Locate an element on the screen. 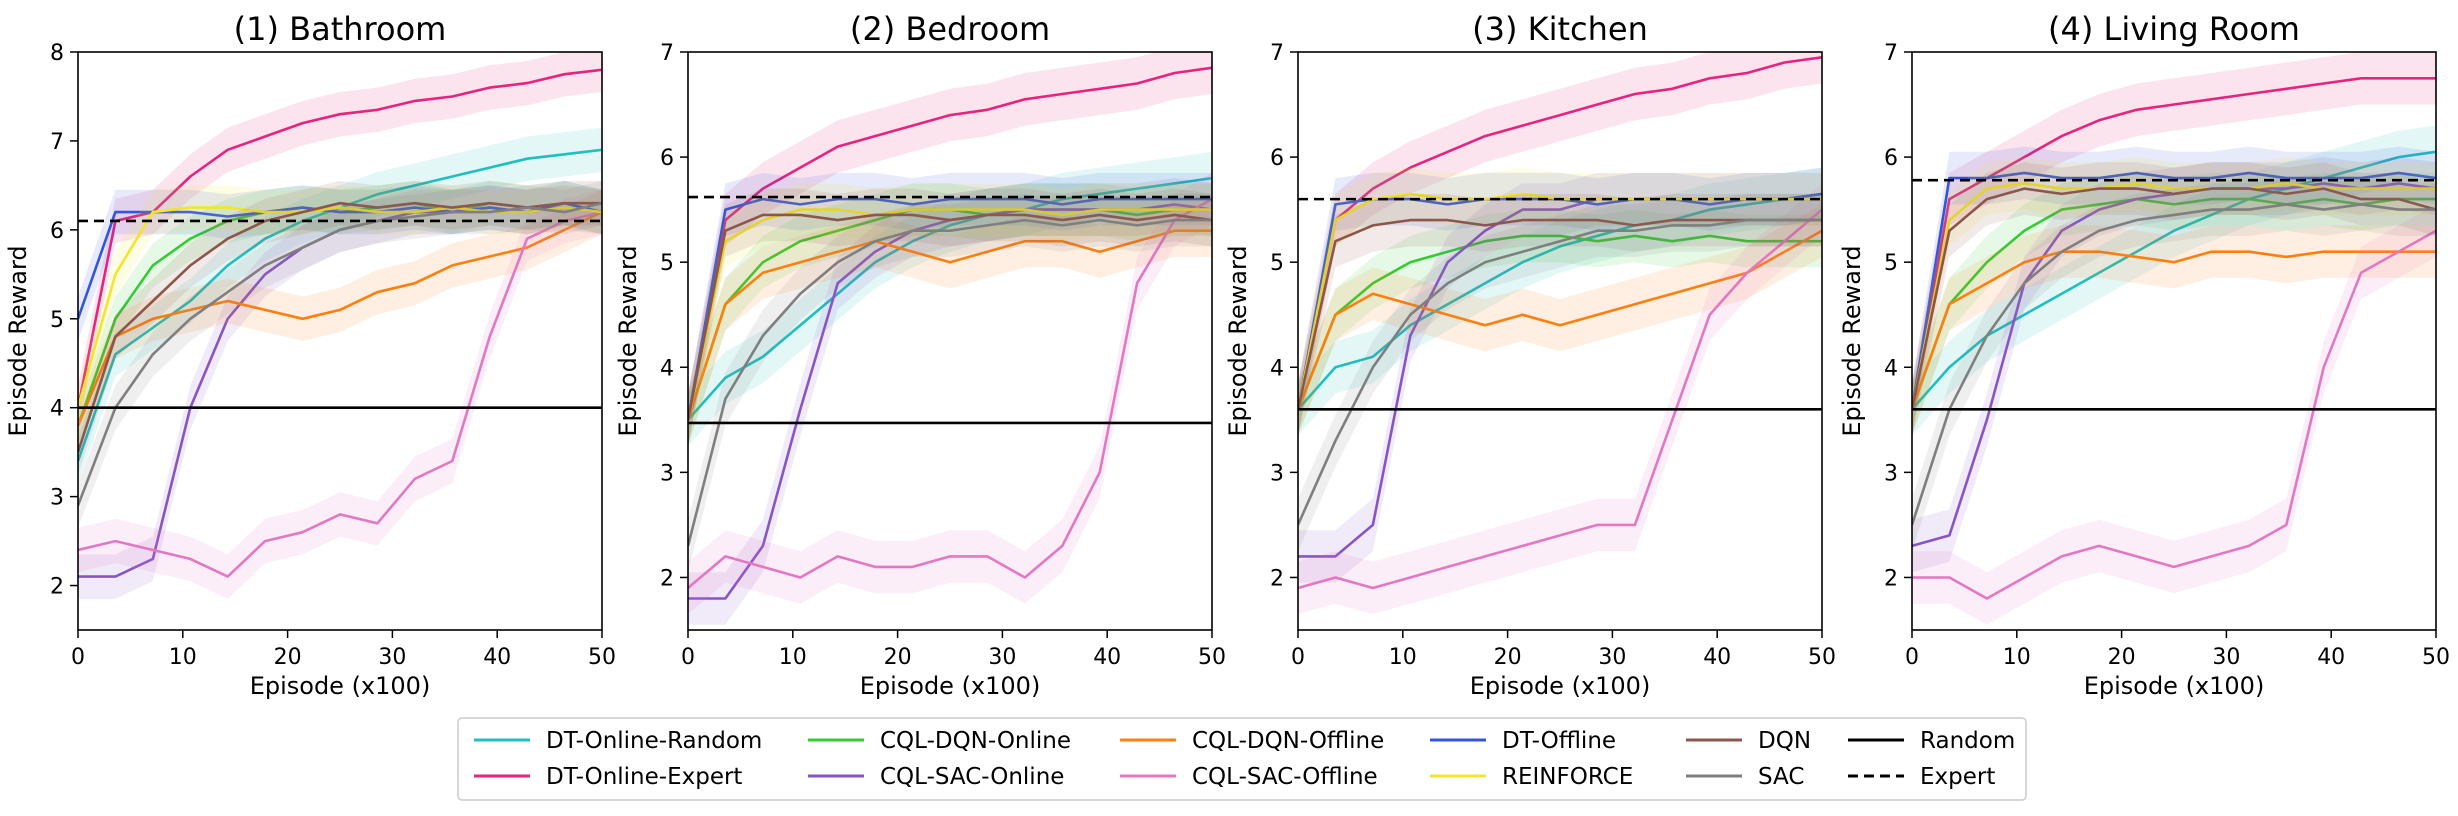 Image resolution: width=2458 pixels, height=816 pixels. legend-item: CQL-DQN-Offline is located at coordinates (1252, 741).